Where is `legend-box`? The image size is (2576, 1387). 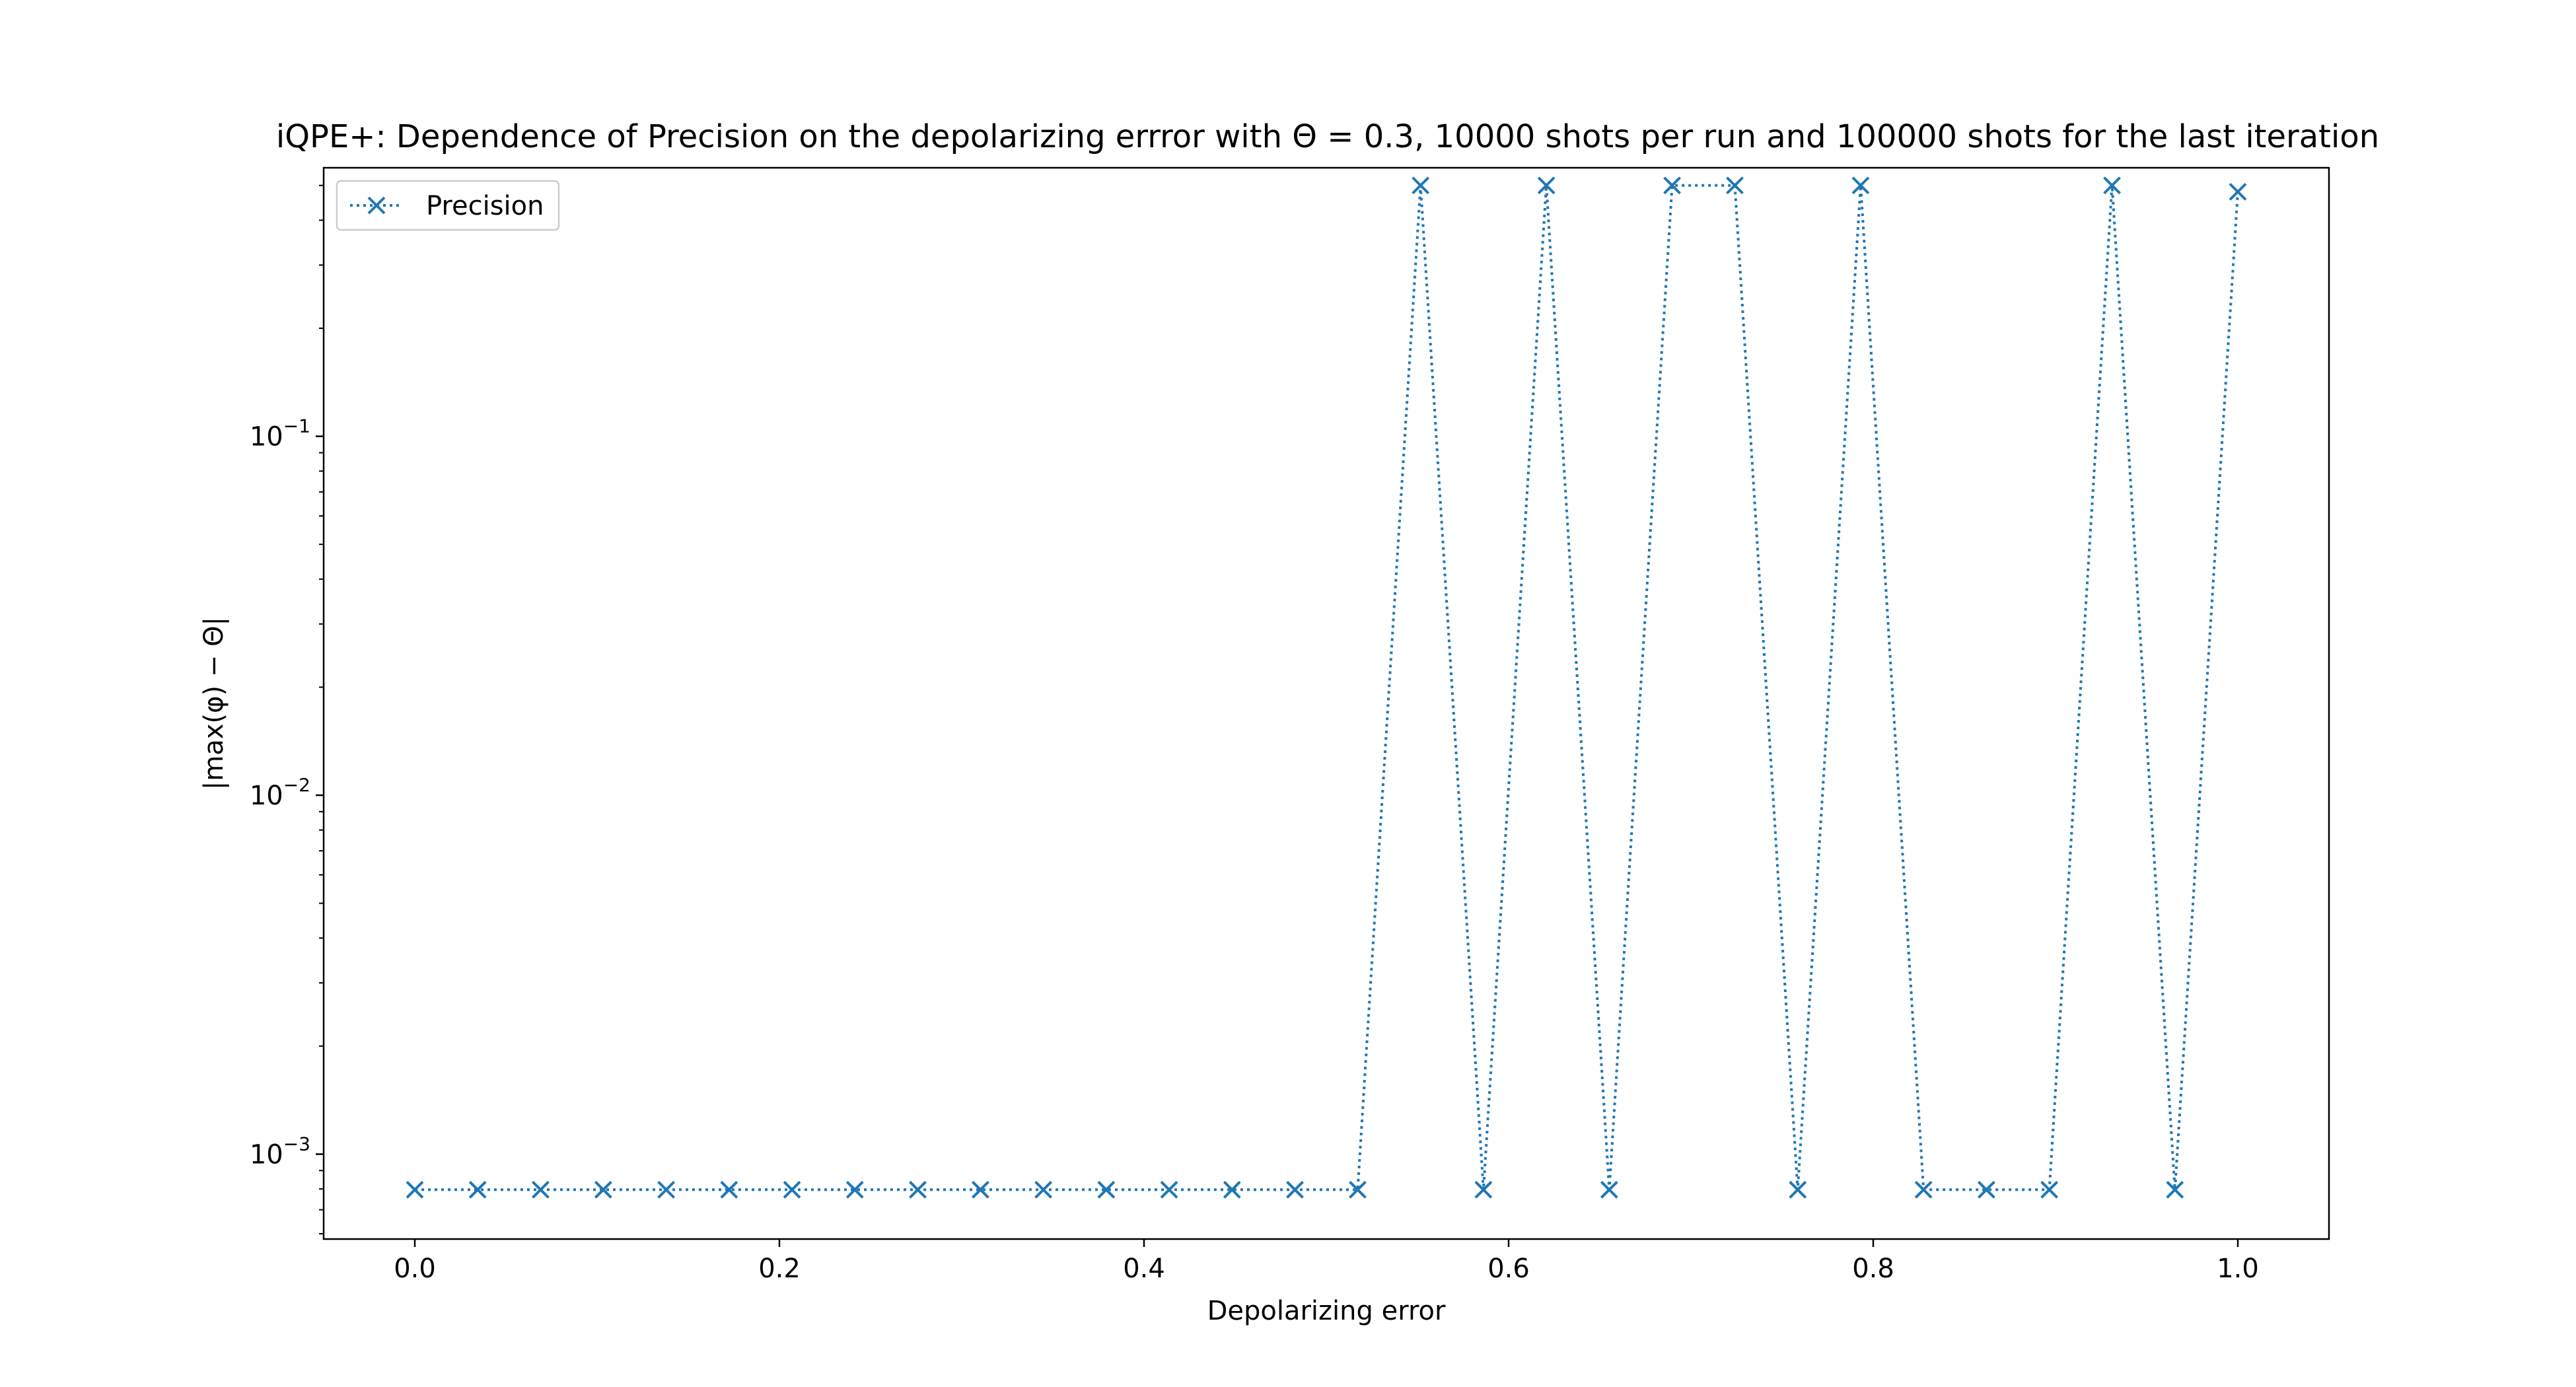
legend-box is located at coordinates (448, 205).